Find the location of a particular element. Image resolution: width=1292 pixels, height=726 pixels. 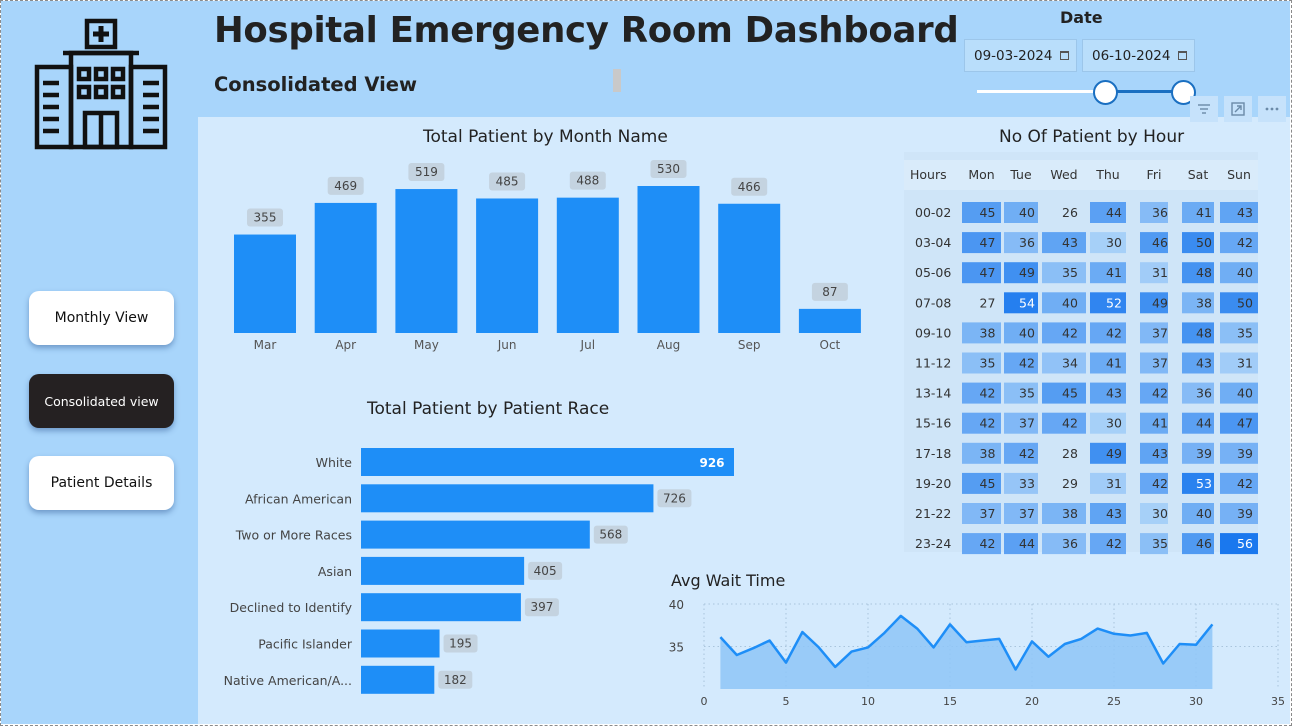

more-options-icon is located at coordinates (1272, 109).